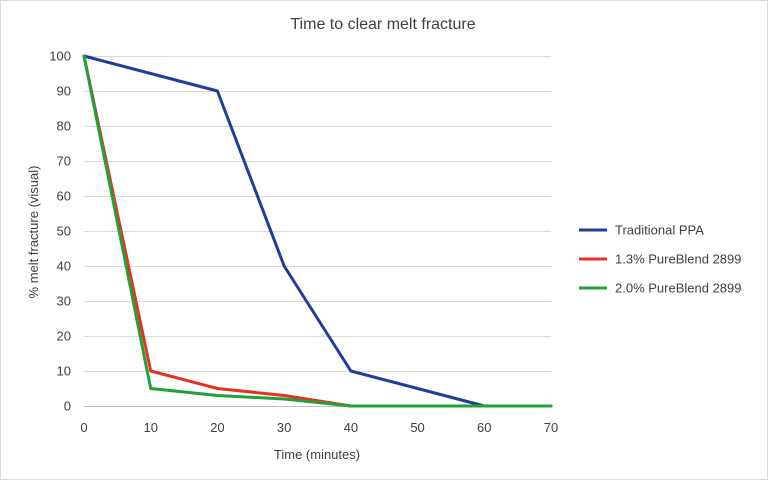  Describe the element at coordinates (64, 126) in the screenshot. I see `y-tick-label-80: 80` at that location.